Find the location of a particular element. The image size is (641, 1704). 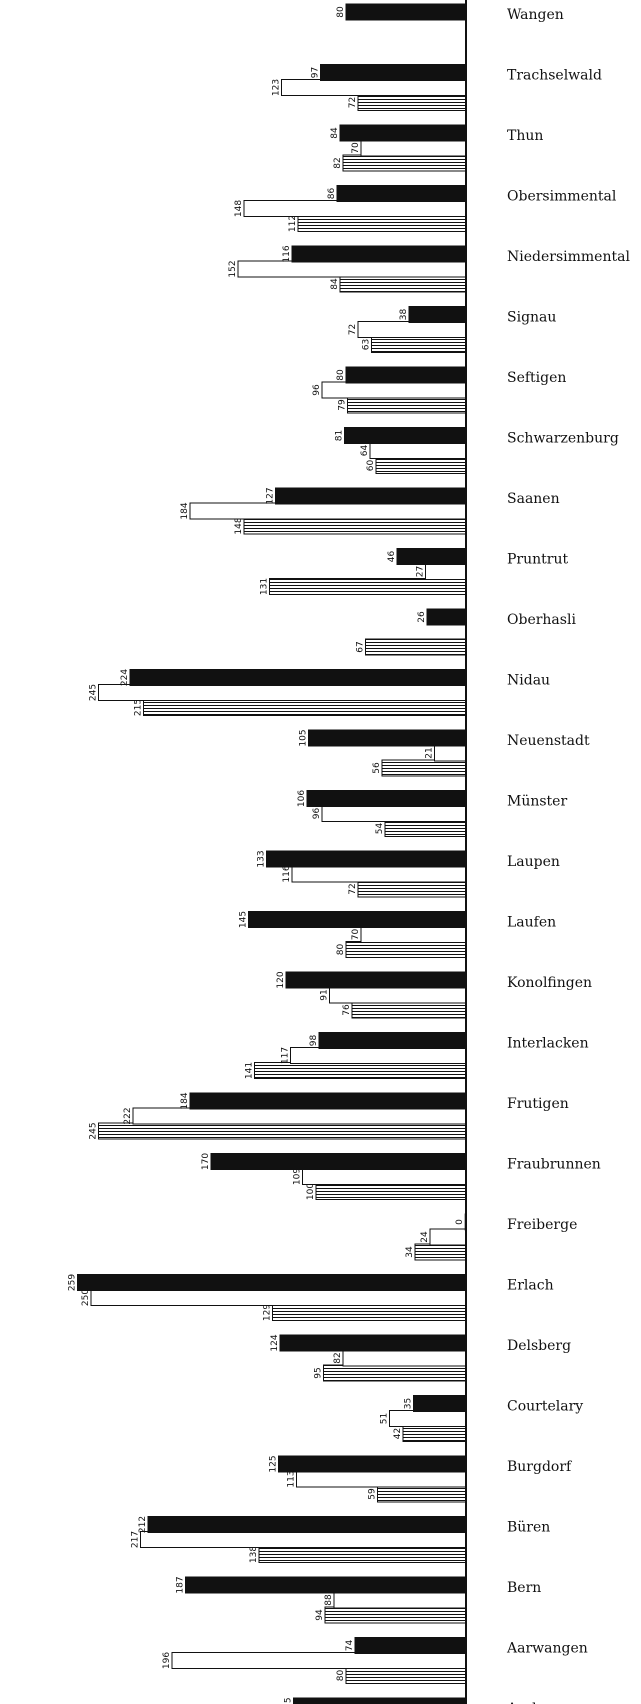

value-label: 170 is located at coordinates (206, 1161).